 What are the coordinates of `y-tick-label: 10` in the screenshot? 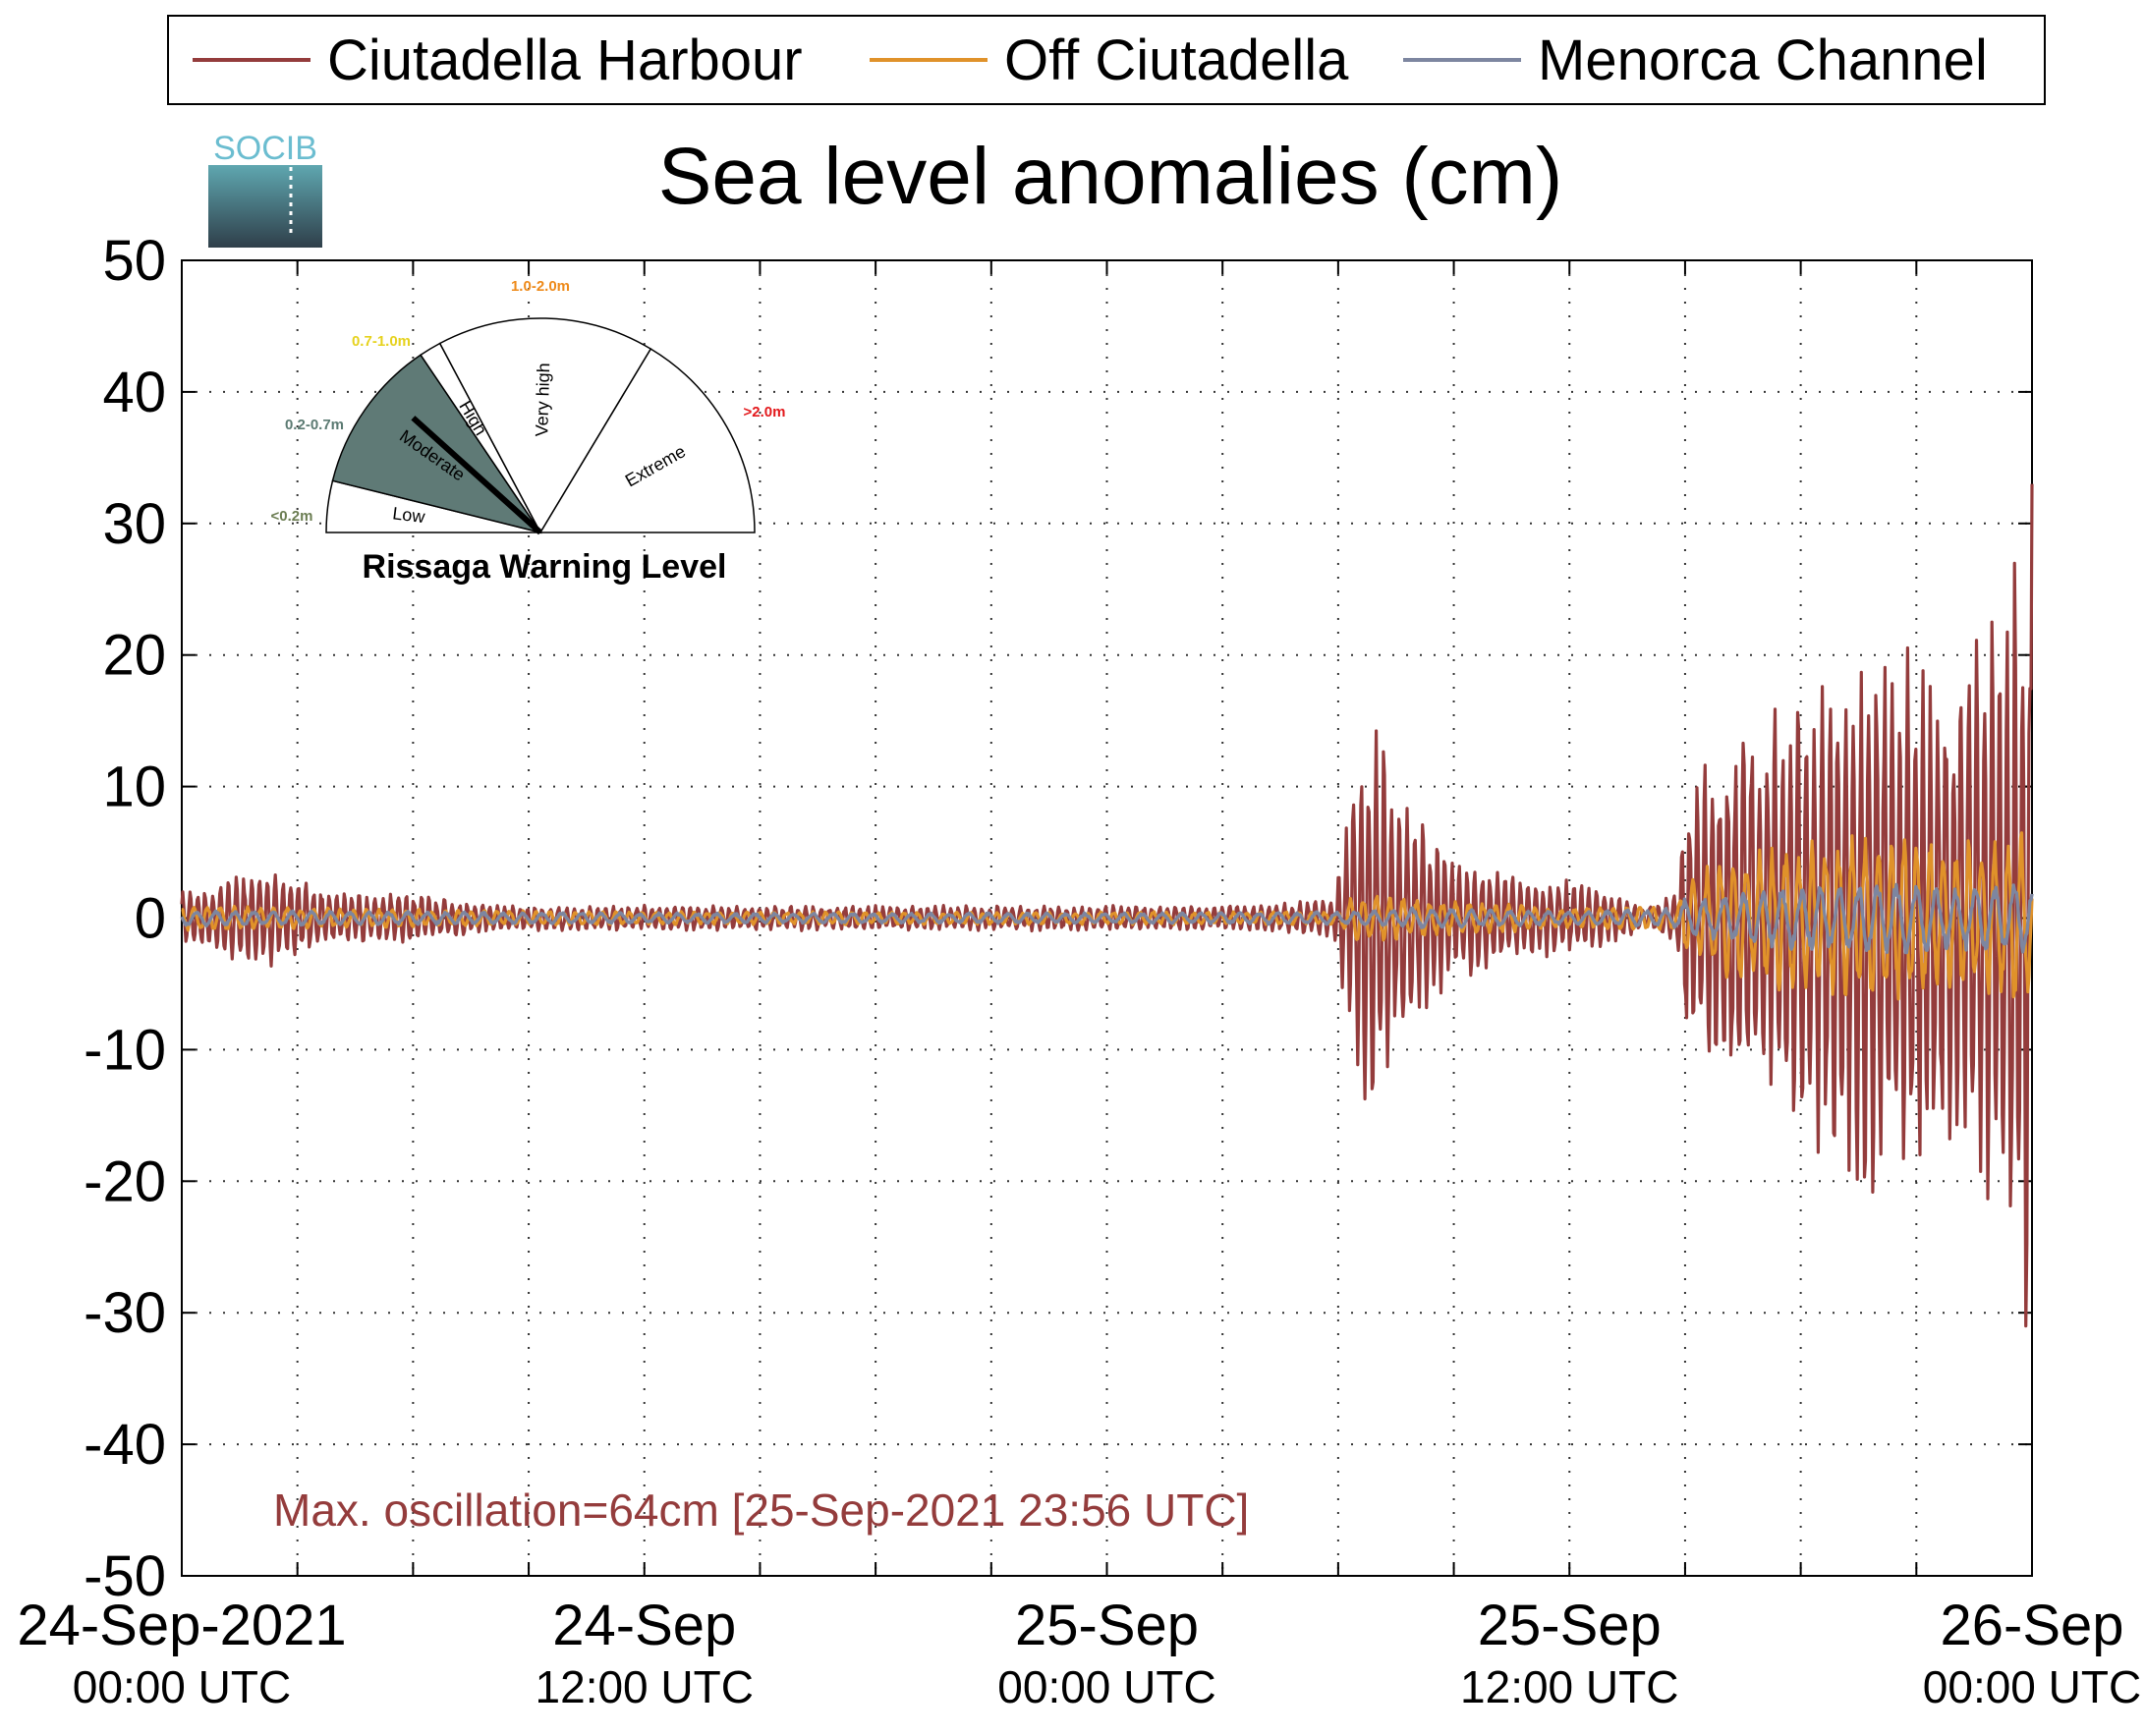 It's located at (134, 787).